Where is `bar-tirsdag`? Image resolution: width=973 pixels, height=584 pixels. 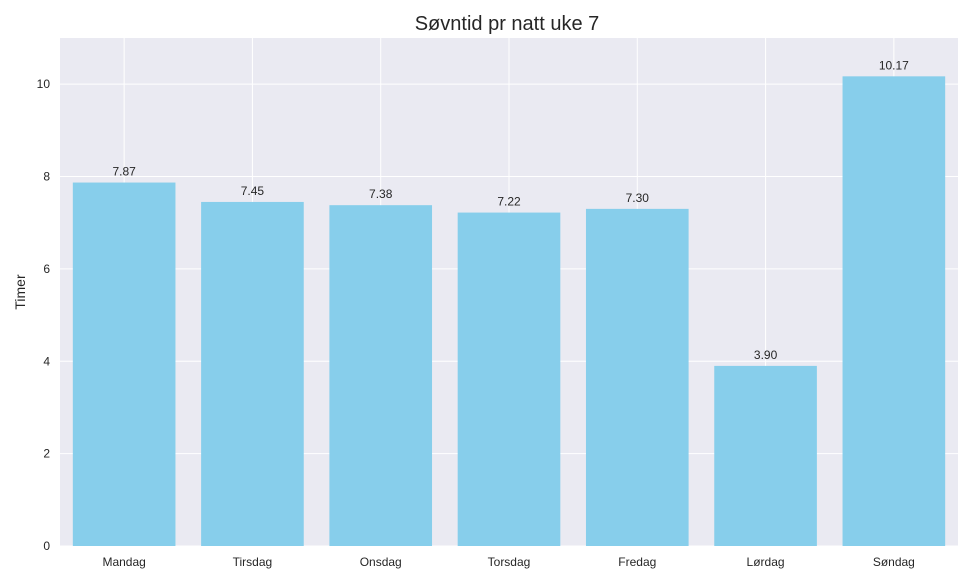 bar-tirsdag is located at coordinates (252, 374).